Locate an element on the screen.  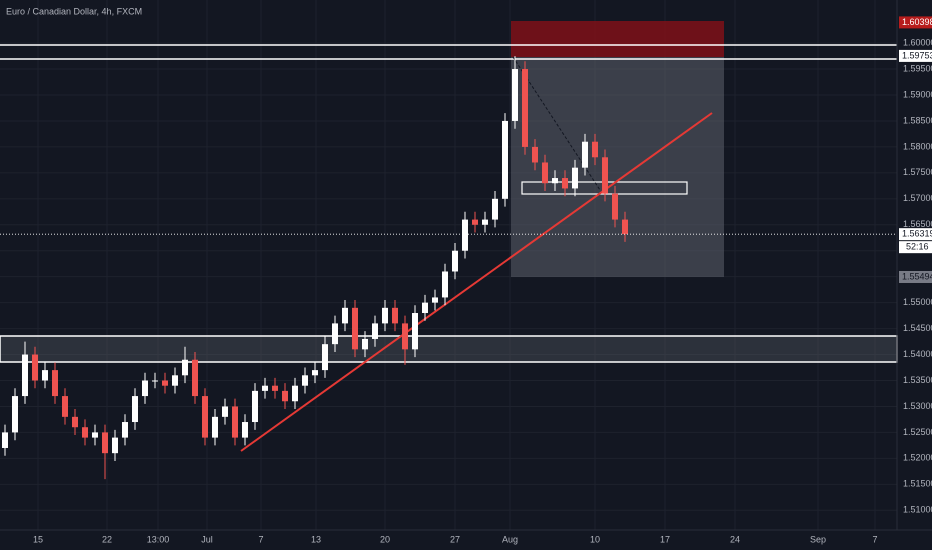
y-tick-label: 1.57500 is located at coordinates (917, 172).